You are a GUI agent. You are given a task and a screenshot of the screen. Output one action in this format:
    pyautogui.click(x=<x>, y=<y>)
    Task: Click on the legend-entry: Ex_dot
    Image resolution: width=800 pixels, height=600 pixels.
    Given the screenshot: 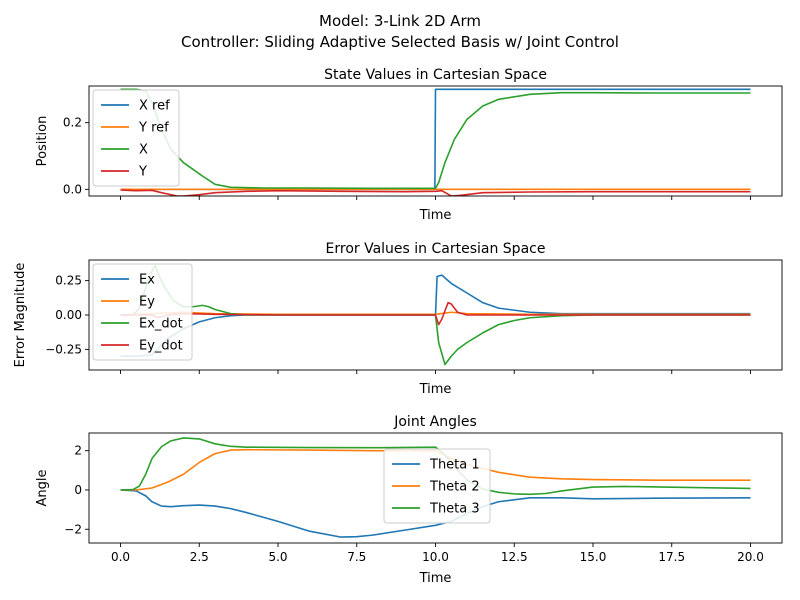 What is the action you would take?
    pyautogui.click(x=161, y=324)
    